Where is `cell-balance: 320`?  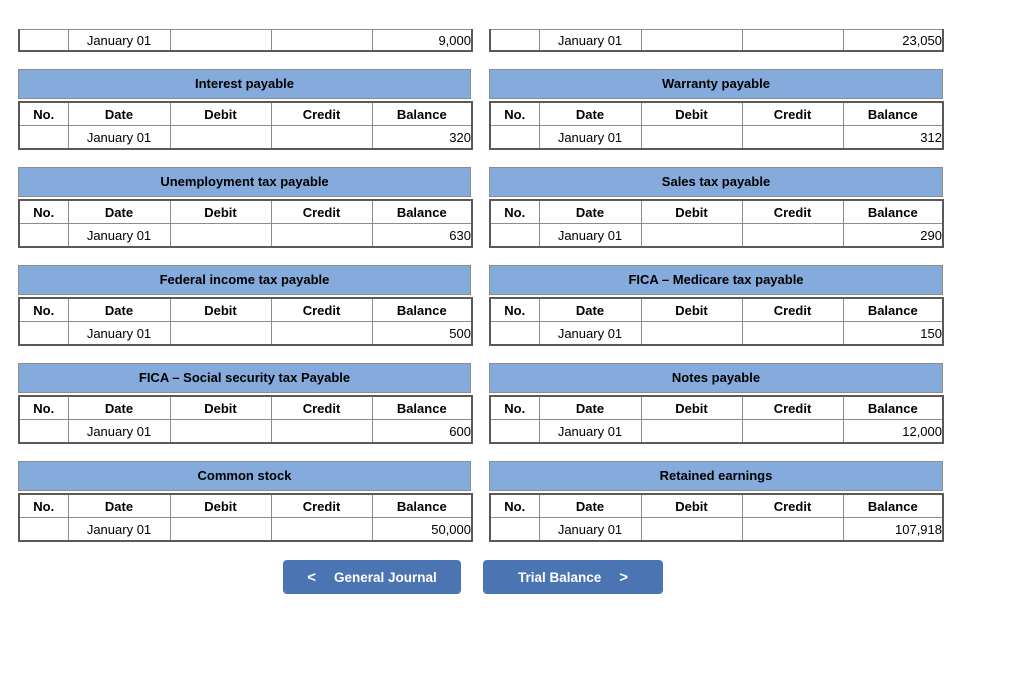
cell-balance: 320 is located at coordinates (422, 137).